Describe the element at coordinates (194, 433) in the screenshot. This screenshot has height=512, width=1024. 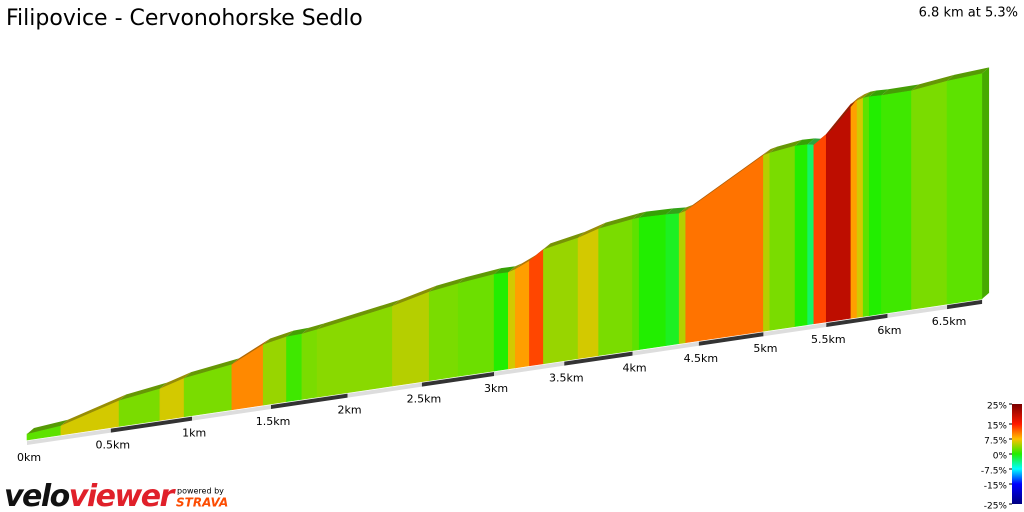
I see `x-tick-label: 1km` at that location.